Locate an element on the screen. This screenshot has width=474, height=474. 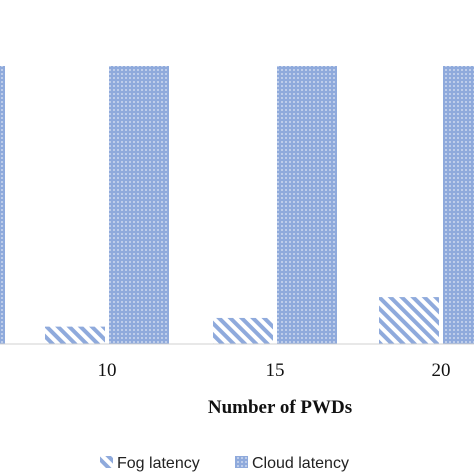
x-tick-labels: 10 15 20 is located at coordinates (274, 370).